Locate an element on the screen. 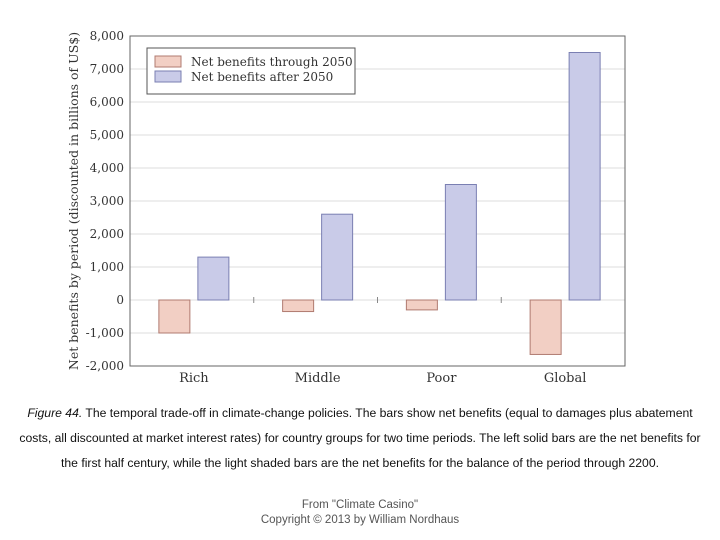 The height and width of the screenshot is (540, 720). bar-through-2050-global is located at coordinates (545, 327).